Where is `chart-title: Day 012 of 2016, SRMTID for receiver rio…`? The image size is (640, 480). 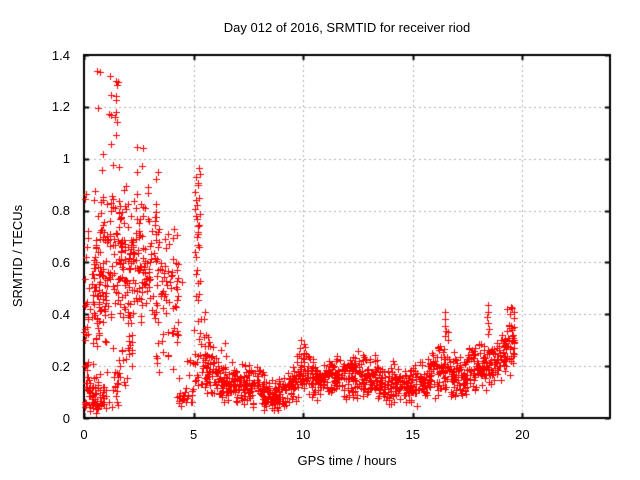
chart-title: Day 012 of 2016, SRMTID for receiver rio… is located at coordinates (347, 27).